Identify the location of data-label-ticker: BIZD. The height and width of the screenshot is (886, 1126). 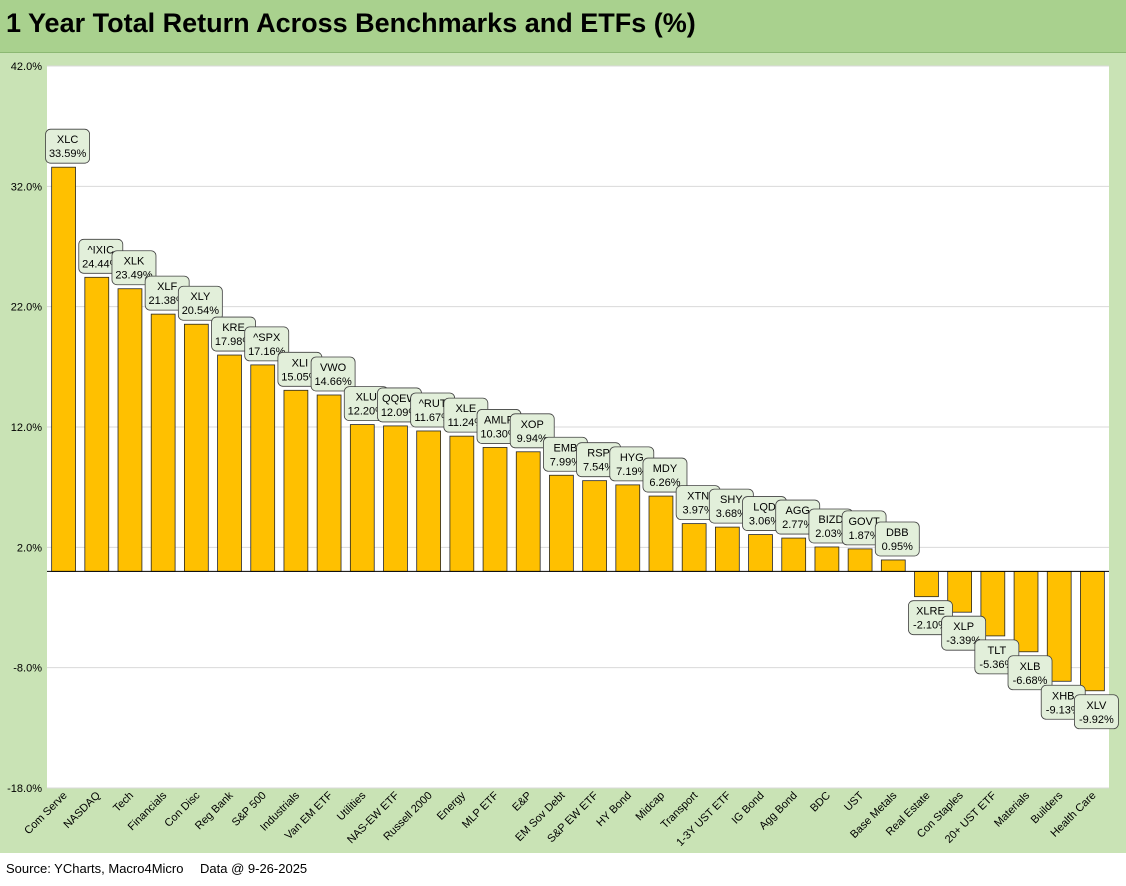
(830, 520).